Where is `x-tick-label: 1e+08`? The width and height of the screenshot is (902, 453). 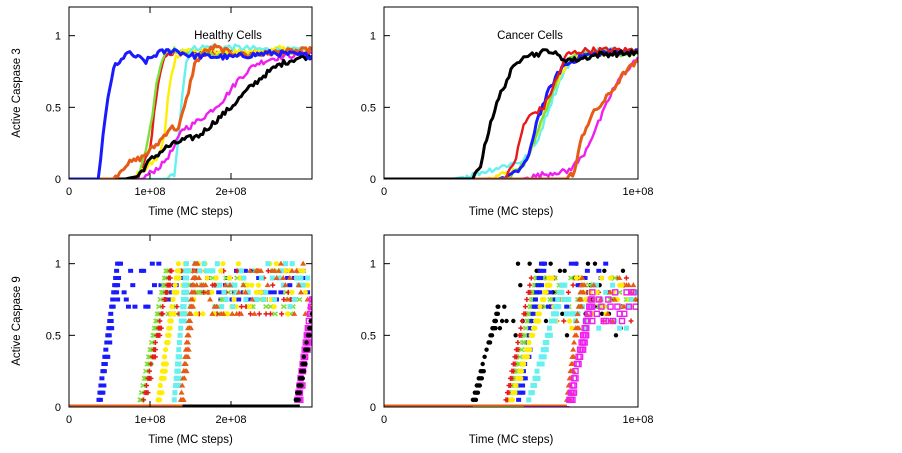
x-tick-label: 1e+08 is located at coordinates (150, 192).